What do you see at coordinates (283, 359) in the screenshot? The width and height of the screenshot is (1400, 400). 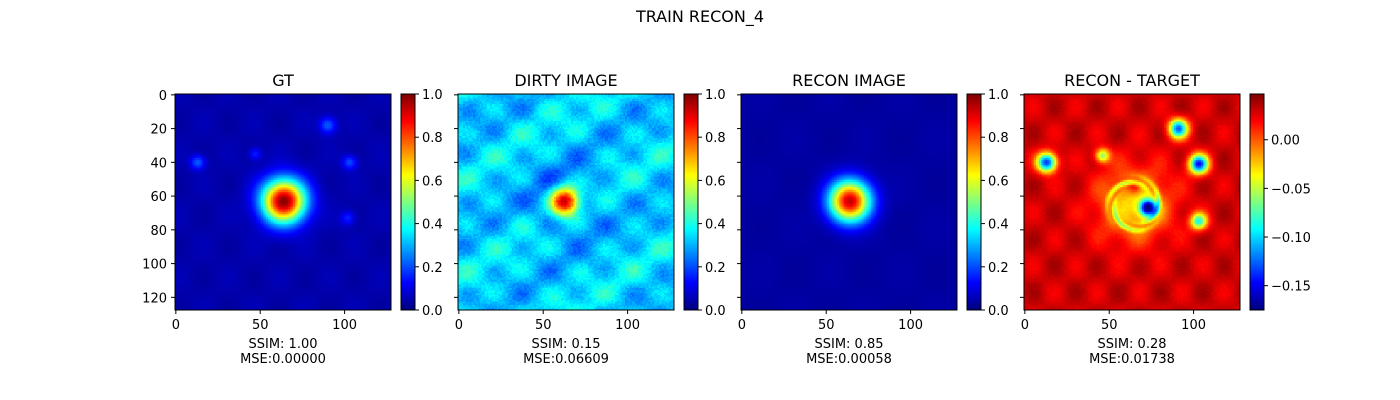 I see `metric-caption: MSE:0.00000` at bounding box center [283, 359].